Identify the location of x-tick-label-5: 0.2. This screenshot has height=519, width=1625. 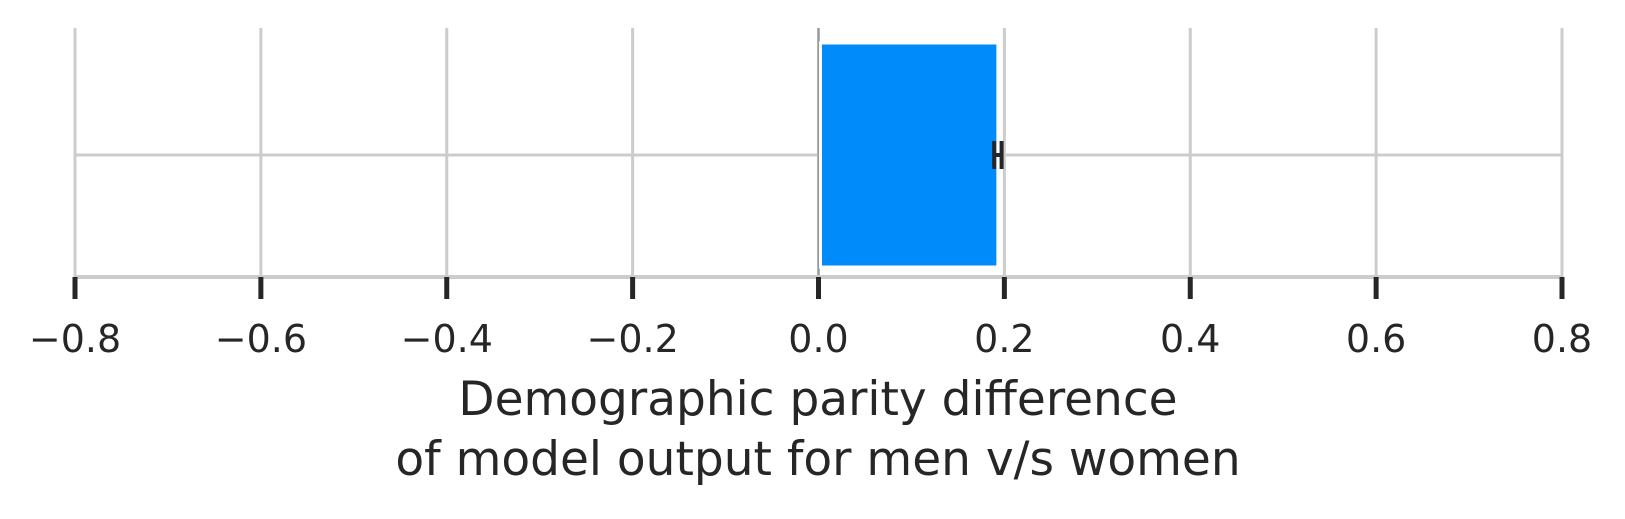
(1004, 339).